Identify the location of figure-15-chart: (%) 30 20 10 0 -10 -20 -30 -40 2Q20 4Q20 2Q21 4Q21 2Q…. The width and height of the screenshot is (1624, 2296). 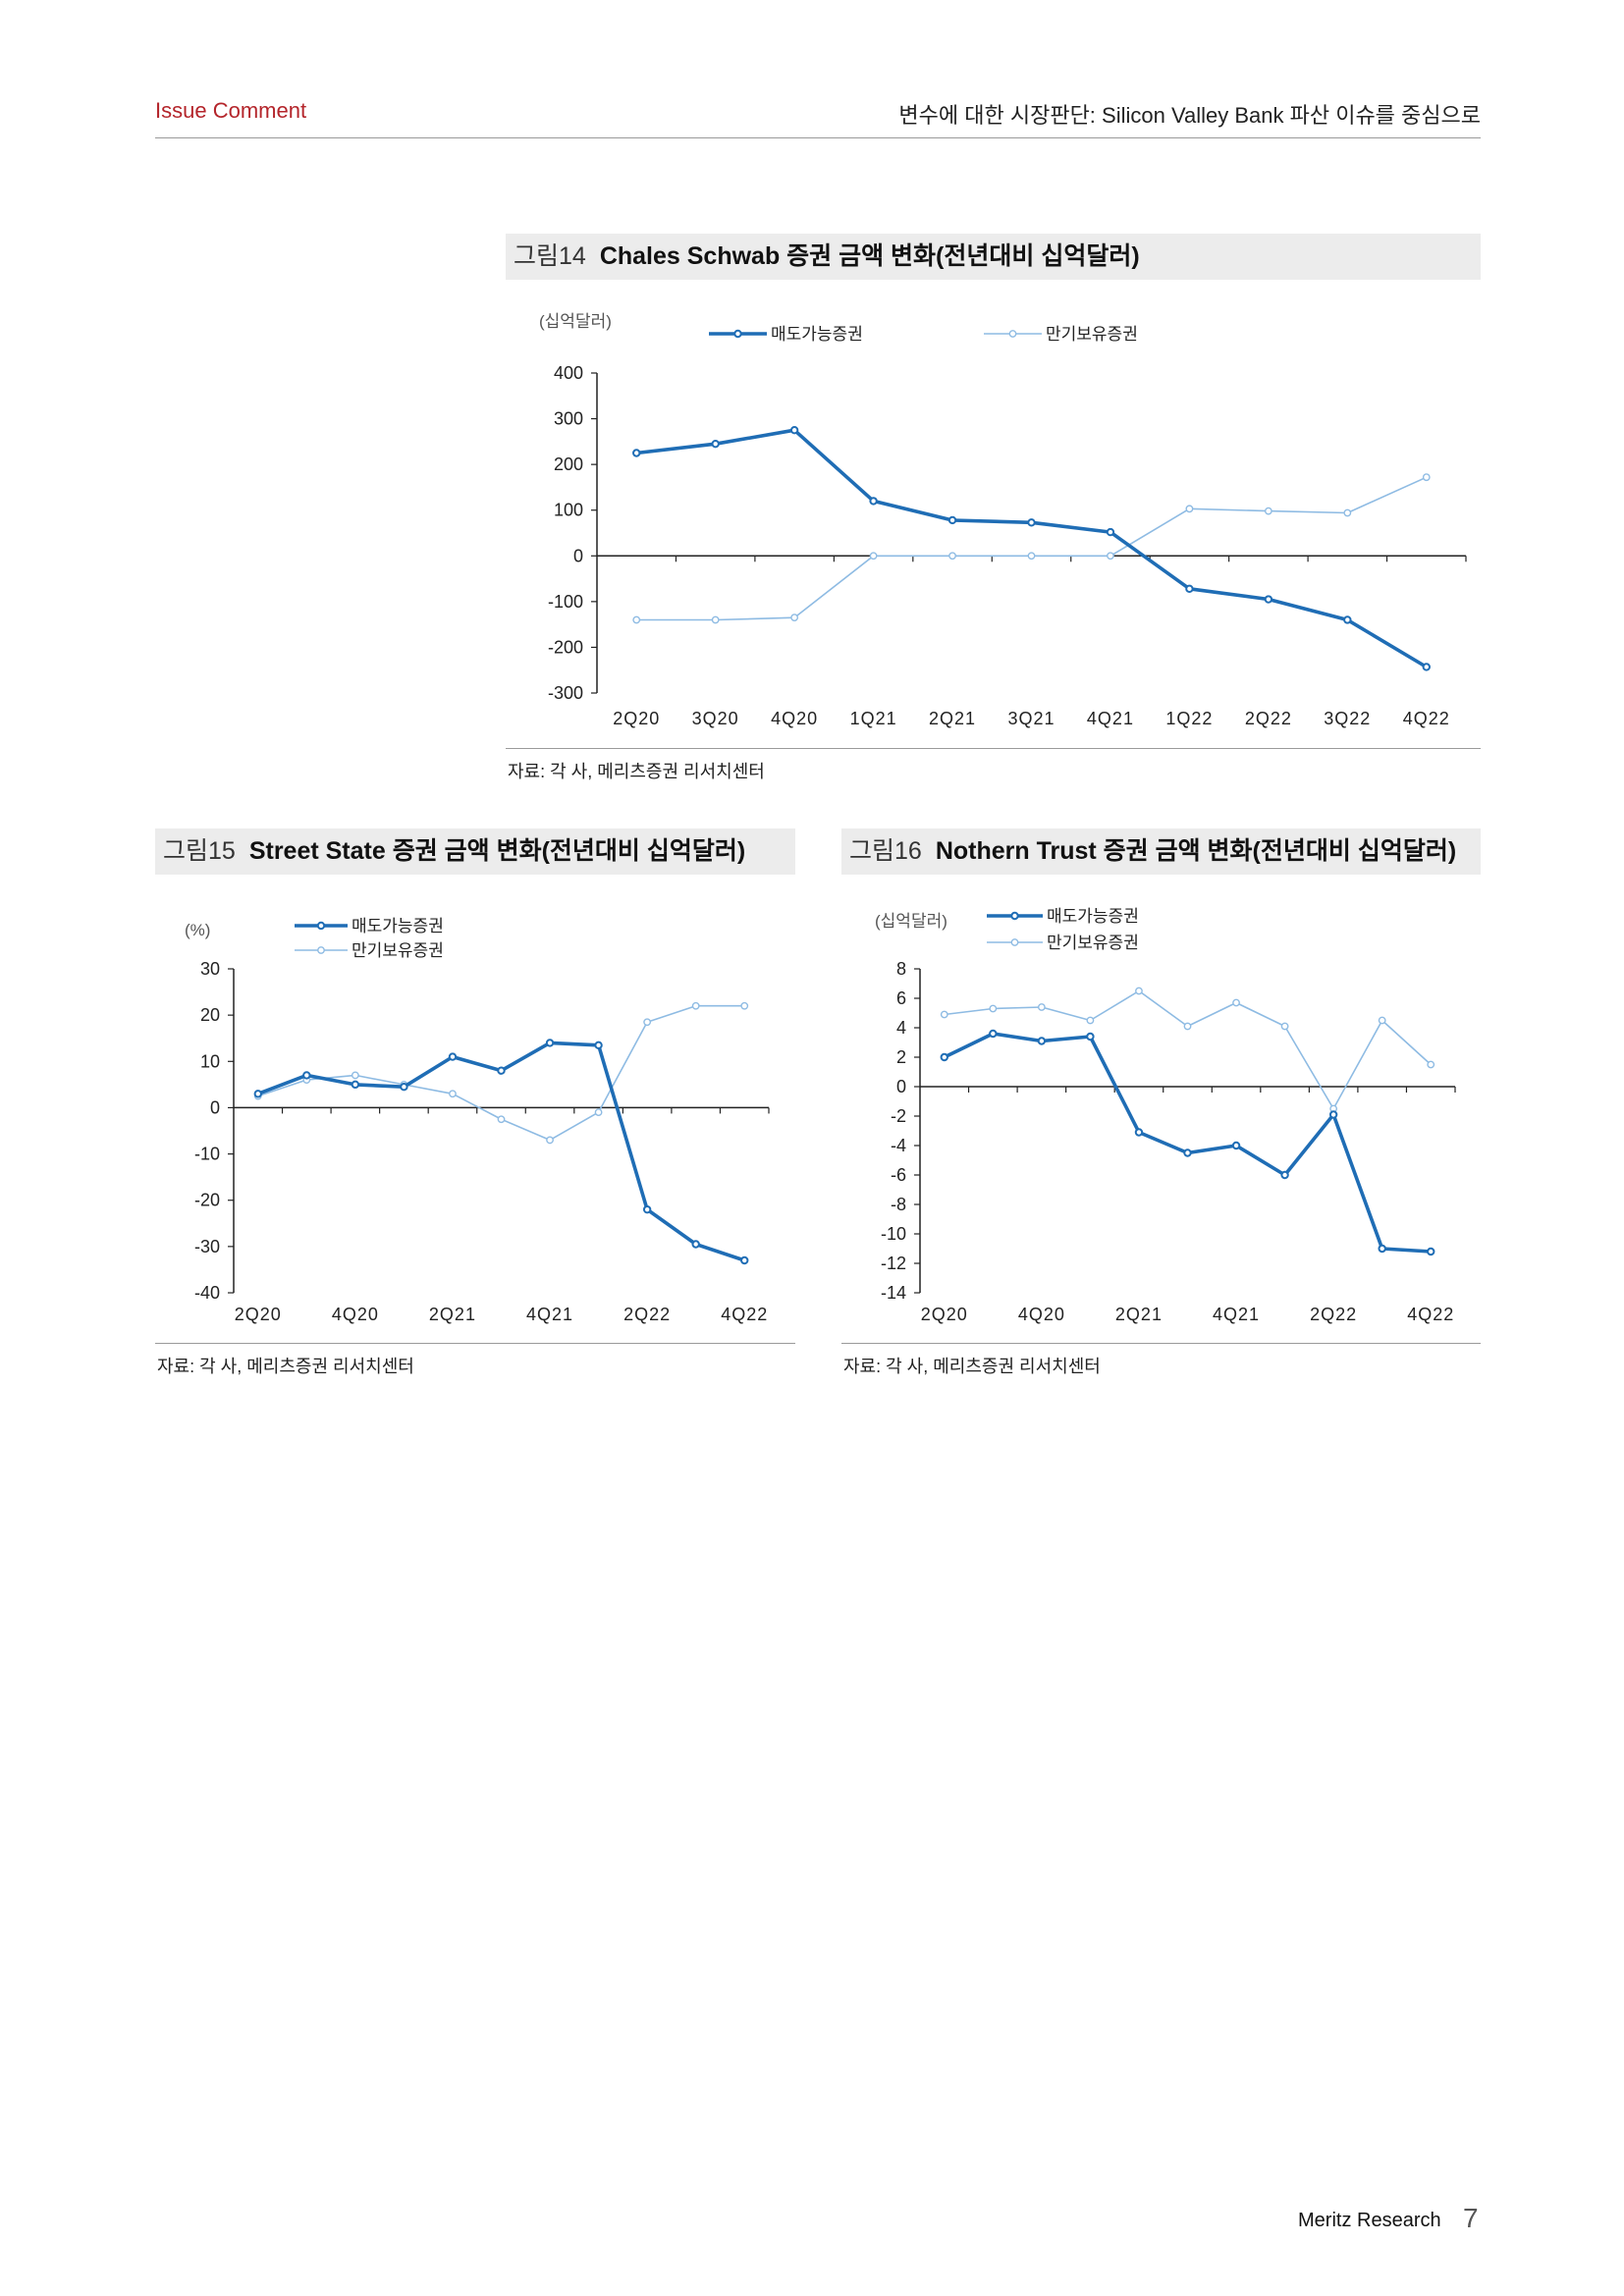
(477, 1120).